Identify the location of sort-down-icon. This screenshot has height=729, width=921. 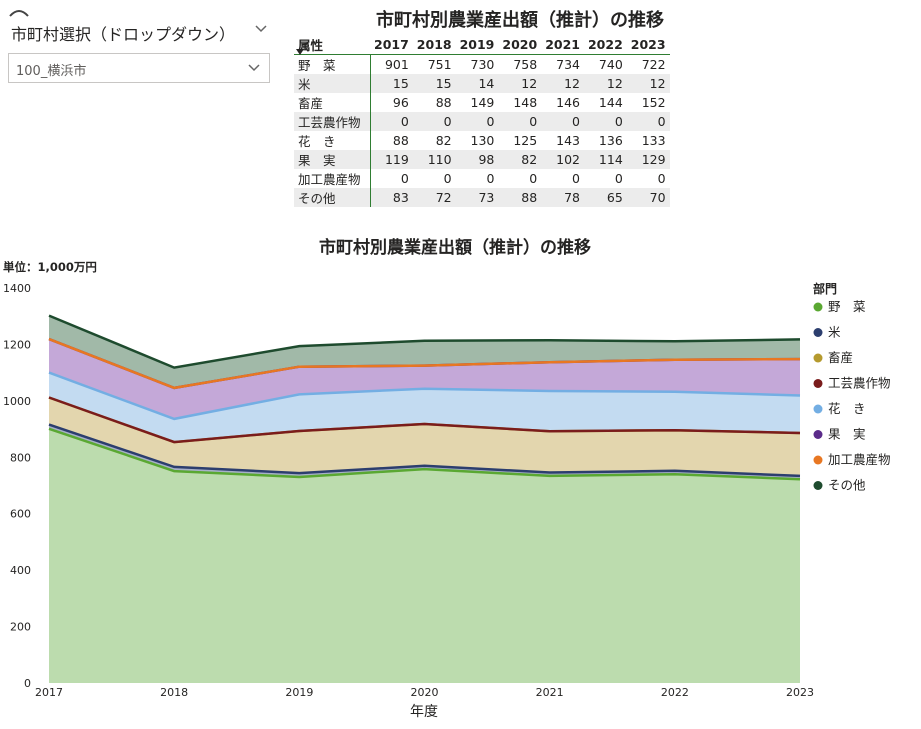
(300, 52).